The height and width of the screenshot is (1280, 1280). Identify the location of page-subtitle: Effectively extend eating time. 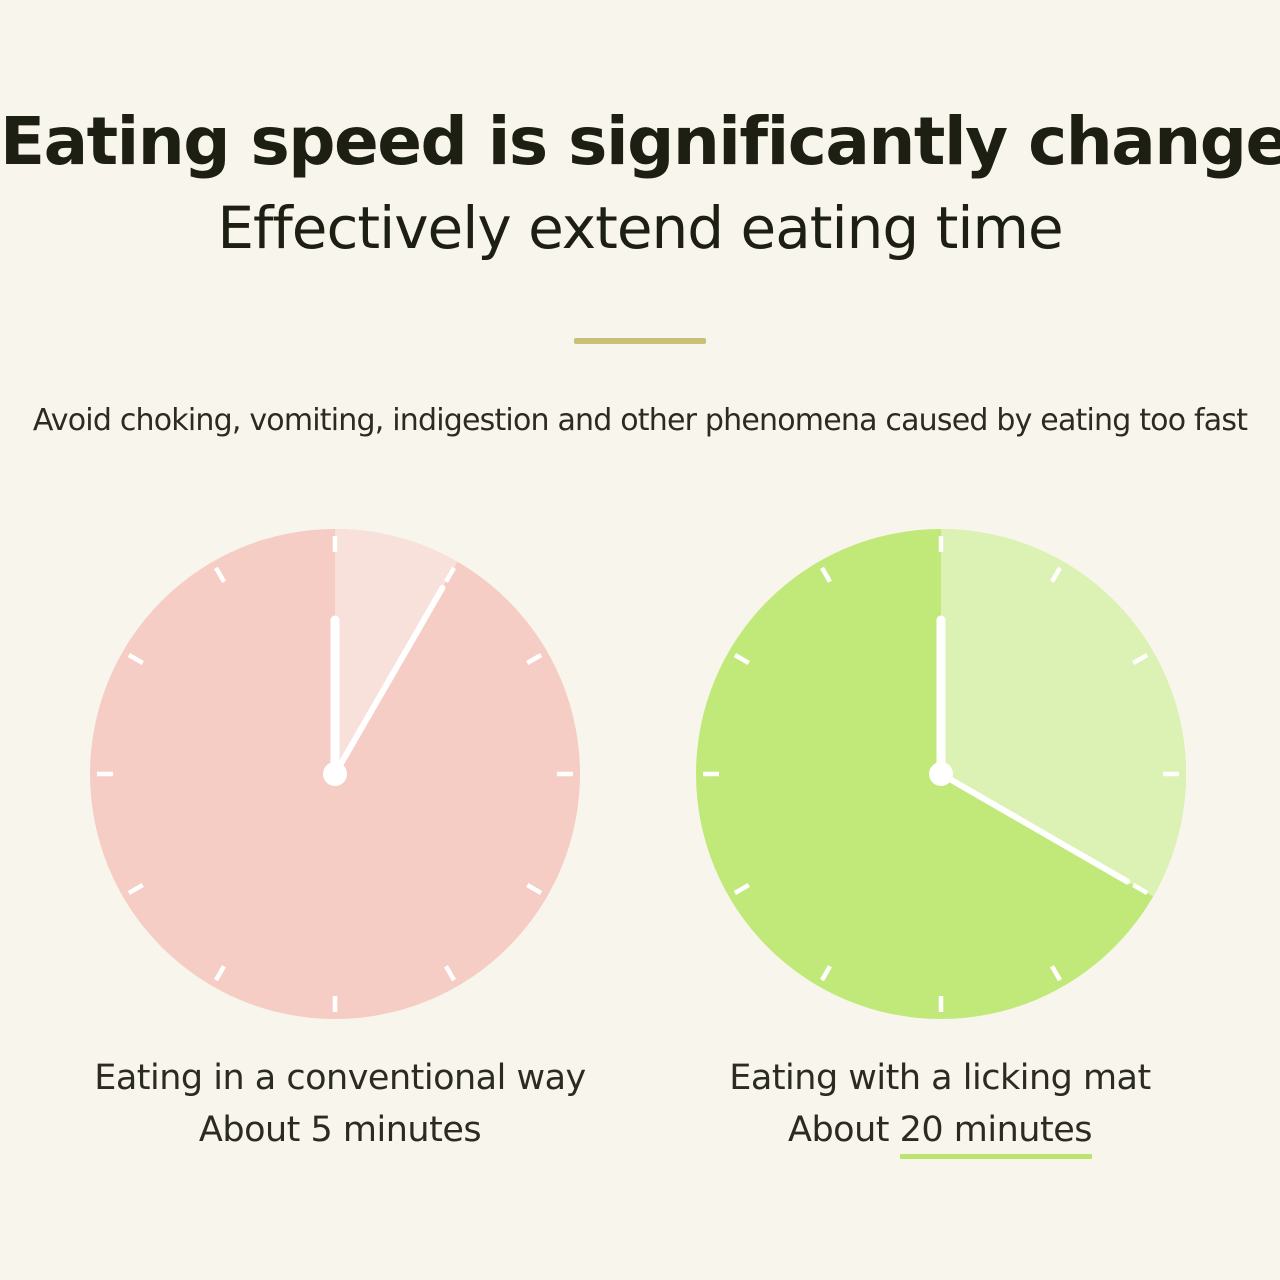
(640, 228).